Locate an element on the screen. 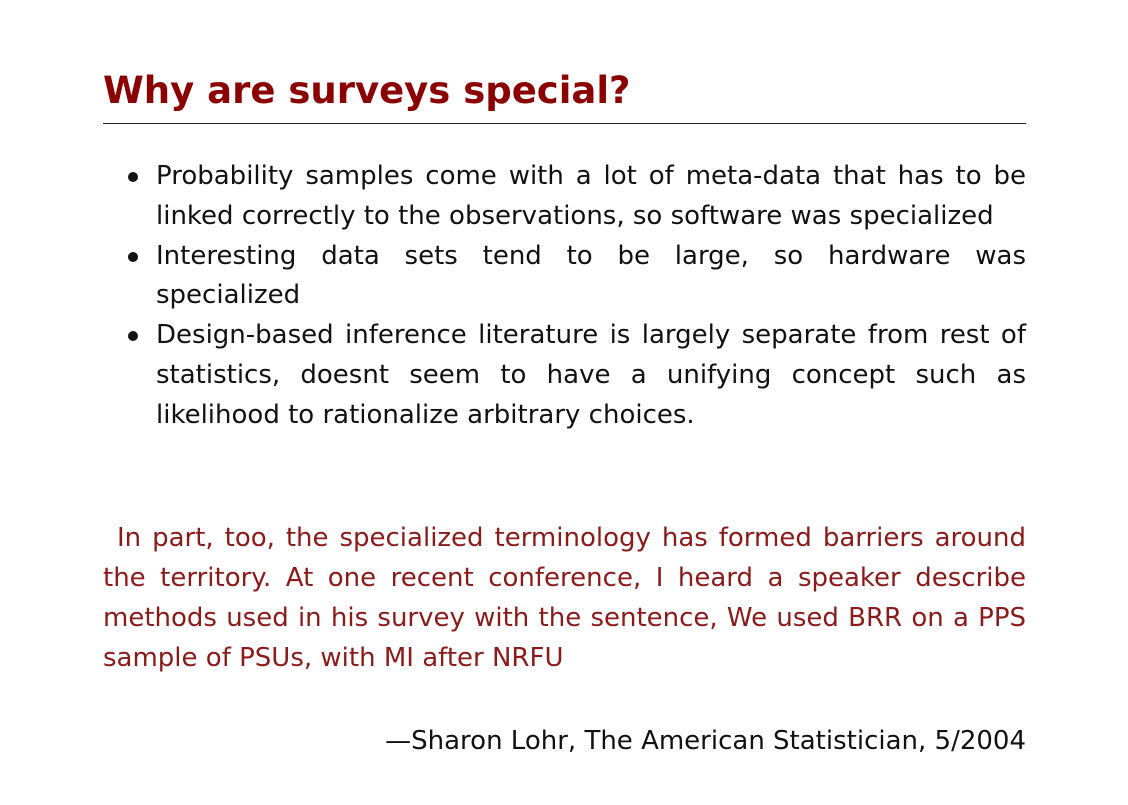 This screenshot has width=1128, height=805. slide-title: Why are surveys special? is located at coordinates (367, 90).